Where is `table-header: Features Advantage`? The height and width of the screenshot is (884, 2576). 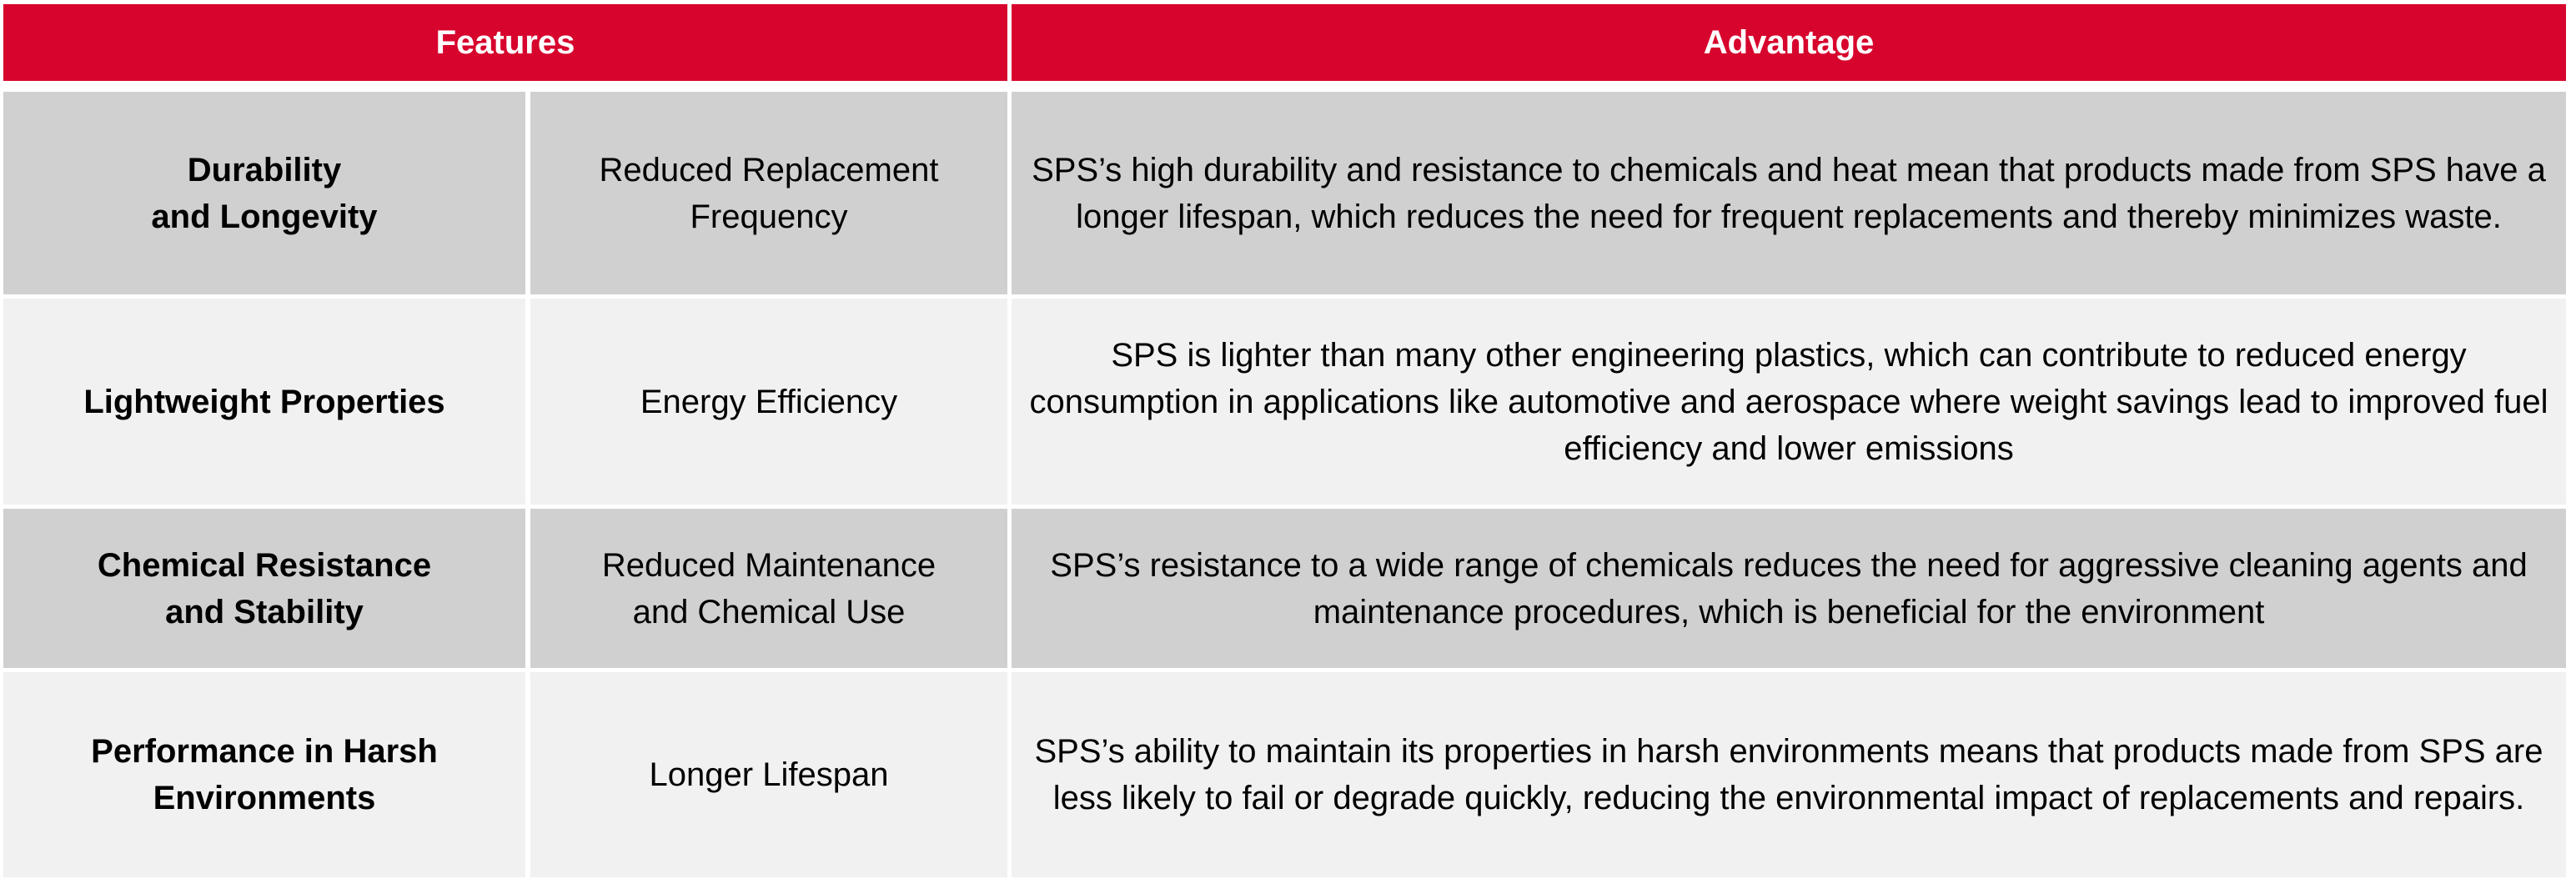 table-header: Features Advantage is located at coordinates (1284, 42).